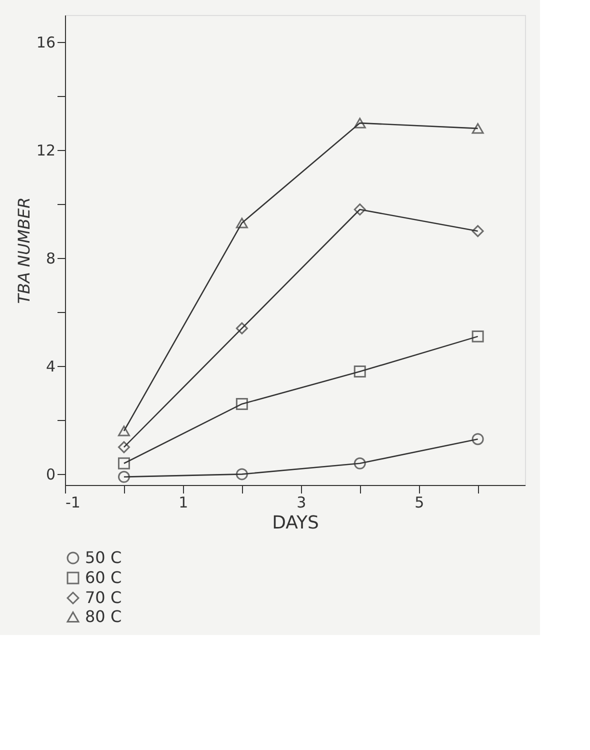 This screenshot has width=590, height=750. I want to click on legend-label: 60 C, so click(103, 577).